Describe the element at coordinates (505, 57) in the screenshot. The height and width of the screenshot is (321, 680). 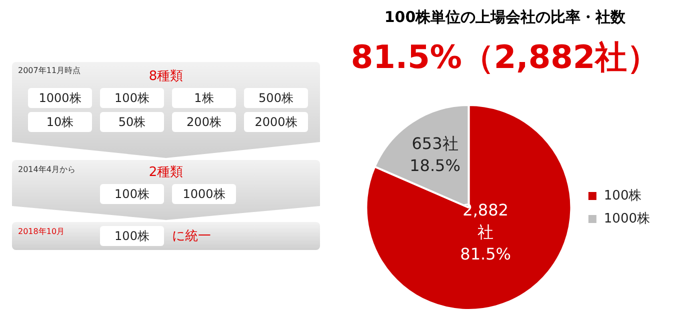
I see `chart-subtitle: 81.5%（2,882社）` at that location.